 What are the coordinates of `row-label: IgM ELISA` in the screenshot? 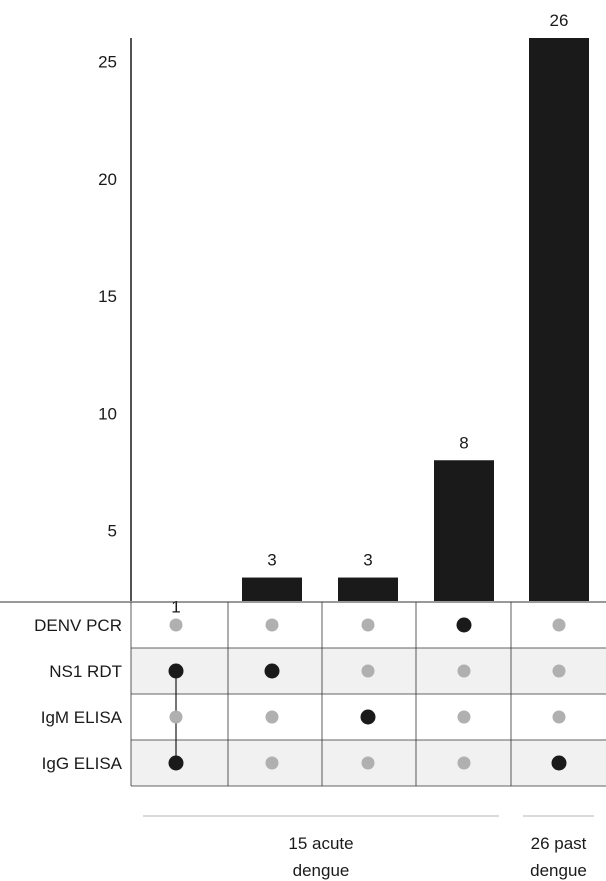 It's located at (82, 717).